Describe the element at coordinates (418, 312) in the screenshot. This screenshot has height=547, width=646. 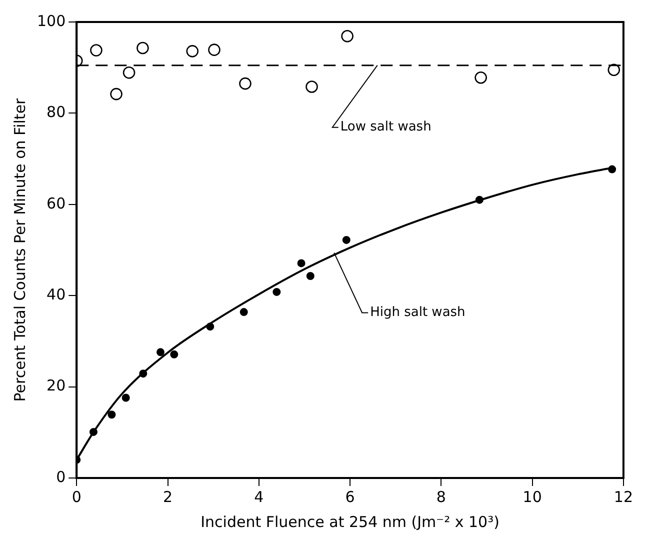
I see `annotation: High salt wash` at that location.